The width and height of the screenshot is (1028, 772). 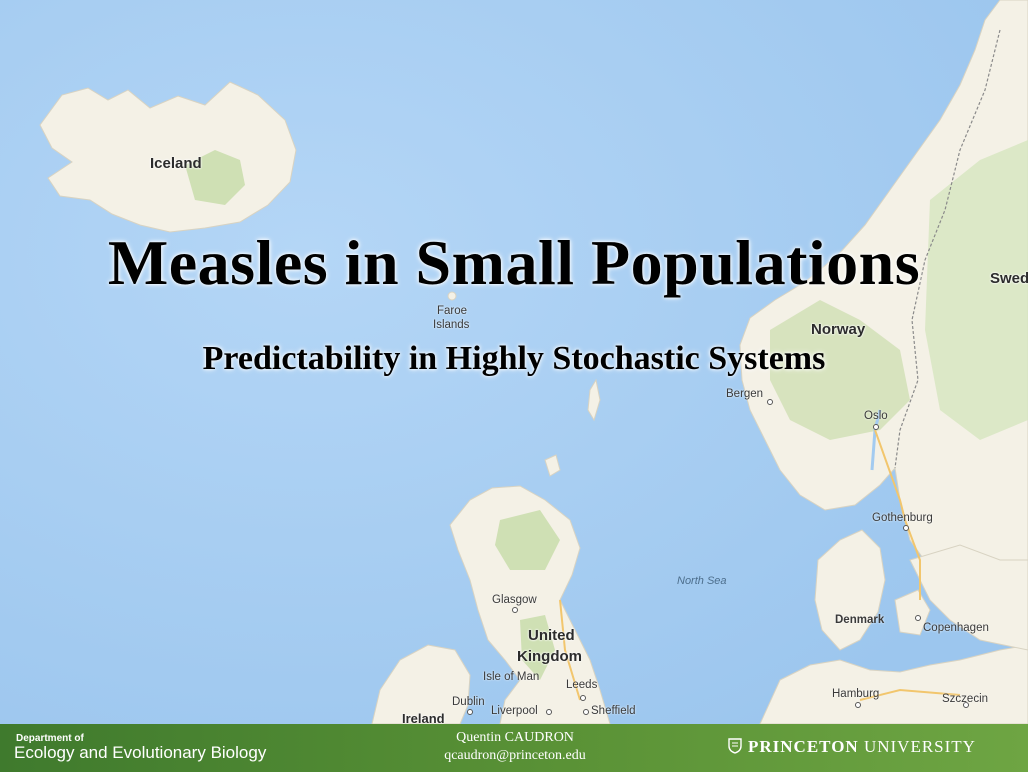 I want to click on map-label-north-sea: North Sea, so click(x=702, y=581).